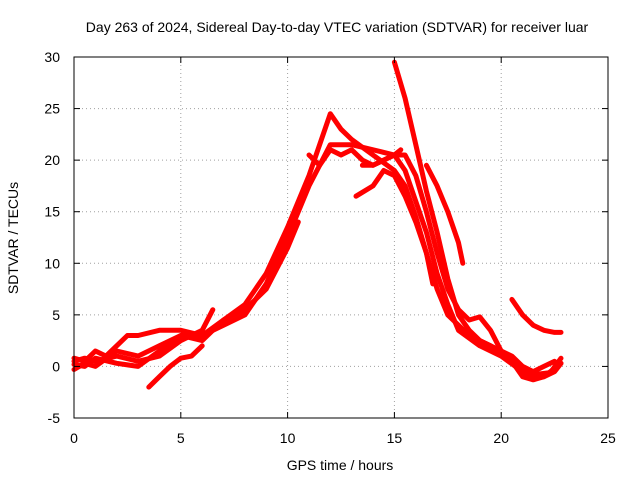 The width and height of the screenshot is (640, 480). I want to click on y-tick-label: 20, so click(52, 160).